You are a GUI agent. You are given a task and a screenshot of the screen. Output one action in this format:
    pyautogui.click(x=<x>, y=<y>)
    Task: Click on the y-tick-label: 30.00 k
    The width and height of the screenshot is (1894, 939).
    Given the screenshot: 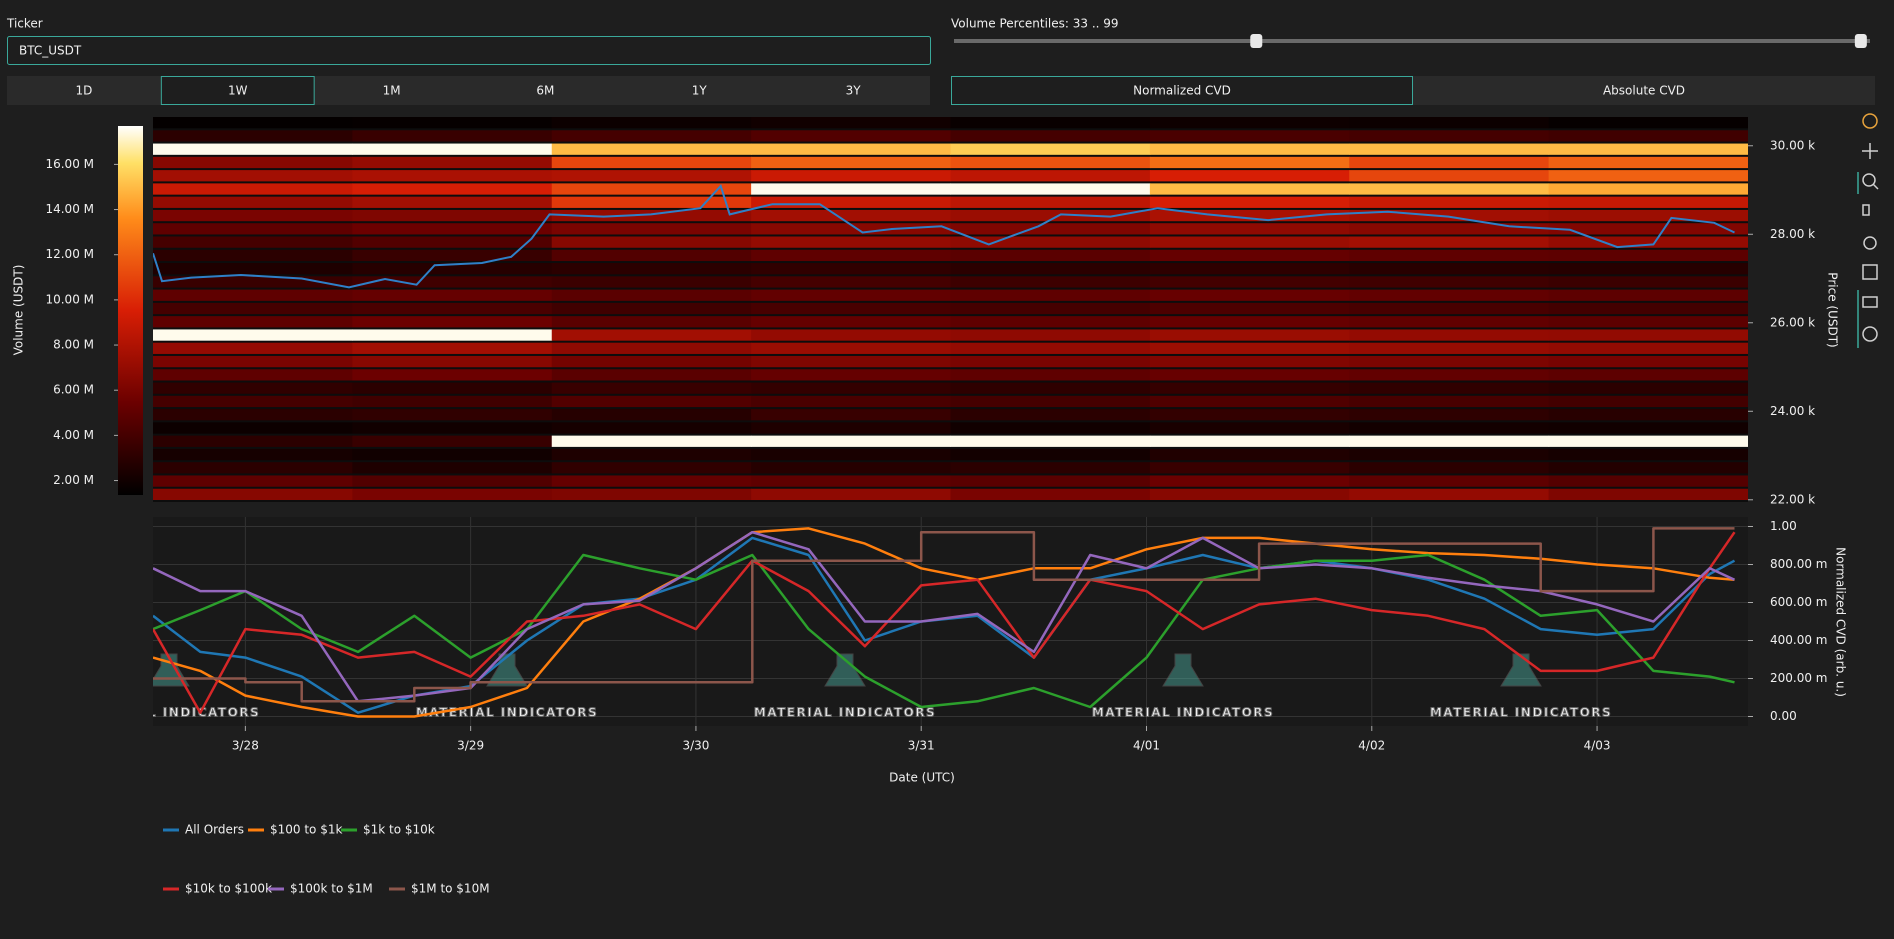 What is the action you would take?
    pyautogui.click(x=1792, y=145)
    